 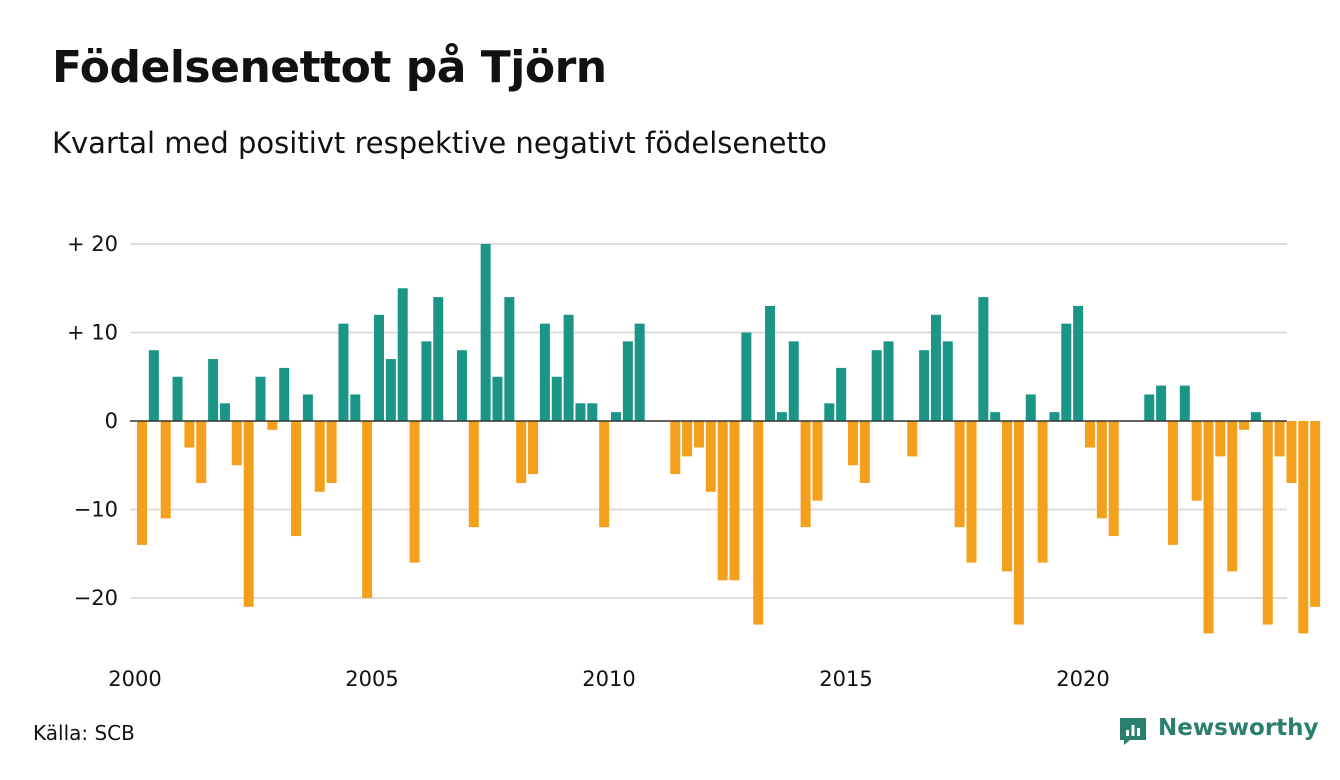 What do you see at coordinates (371, 679) in the screenshot?
I see `x-tick-label: 2005` at bounding box center [371, 679].